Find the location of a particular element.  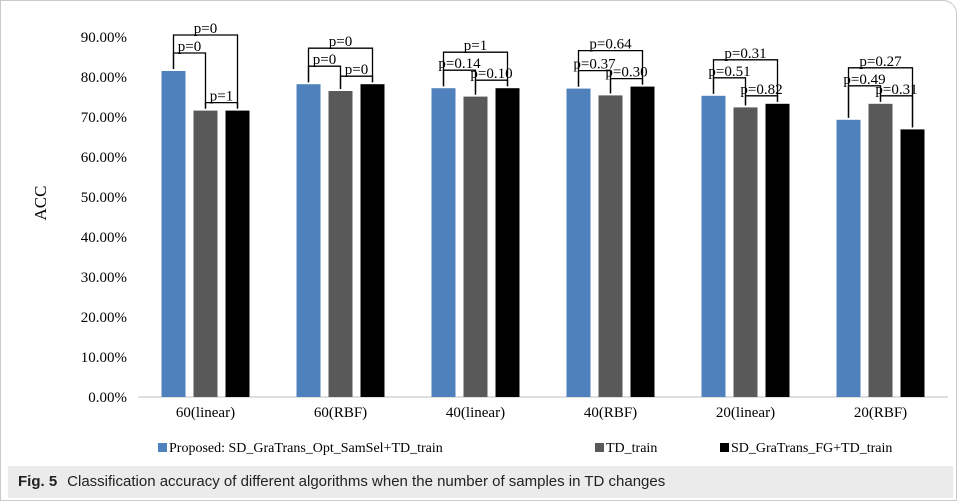

p-value-label: p=0.30 is located at coordinates (626, 73).